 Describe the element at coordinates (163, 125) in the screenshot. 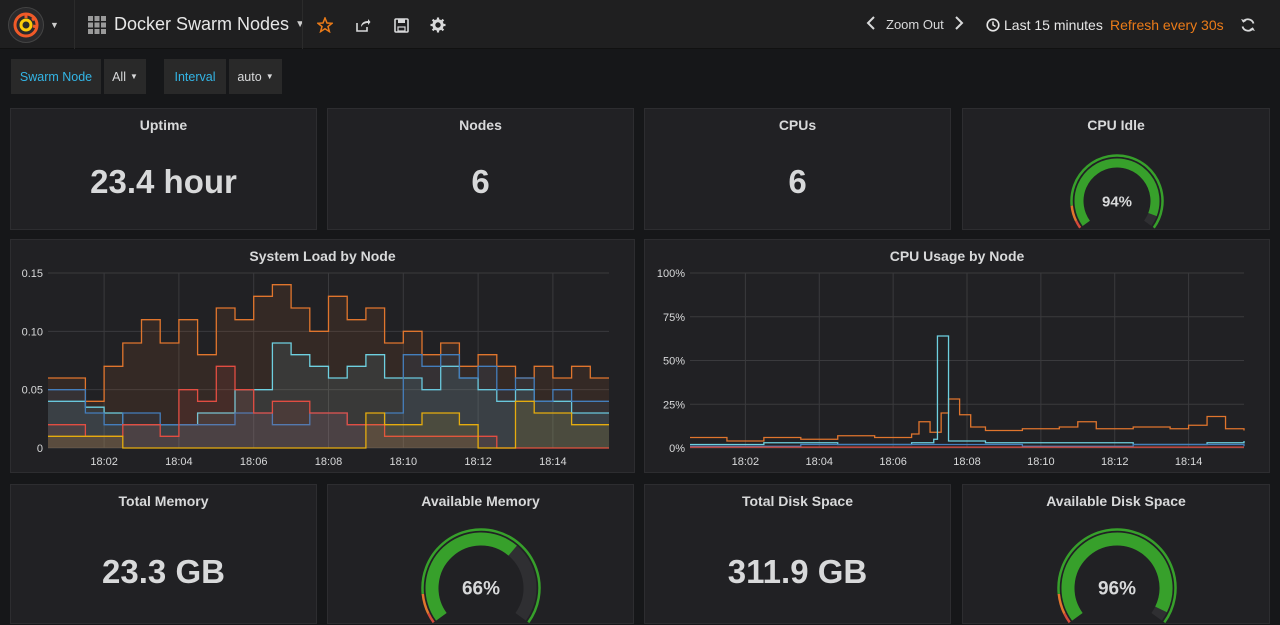

I see `panel-title: Uptime` at that location.